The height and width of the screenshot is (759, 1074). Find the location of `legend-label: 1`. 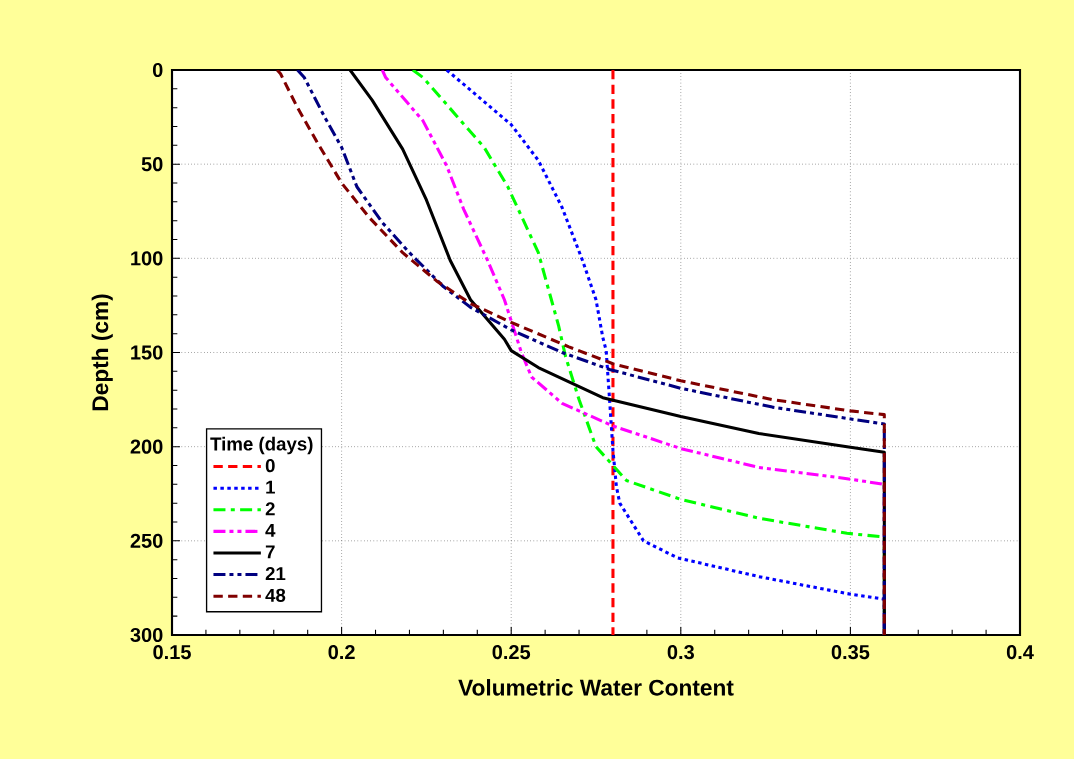

legend-label: 1 is located at coordinates (270, 487).